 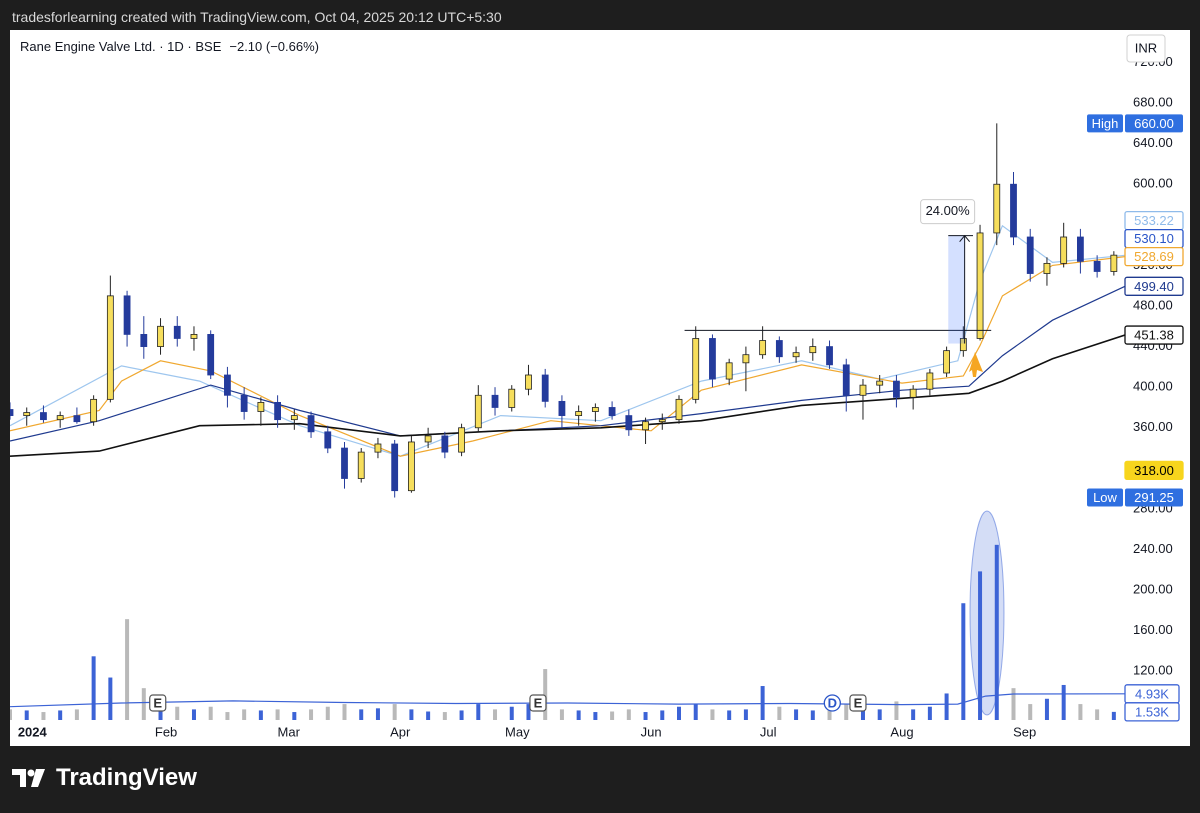 What do you see at coordinates (121, 46) in the screenshot?
I see `symbol-title: Rane Engine Valve Ltd. · 1D · BSE` at bounding box center [121, 46].